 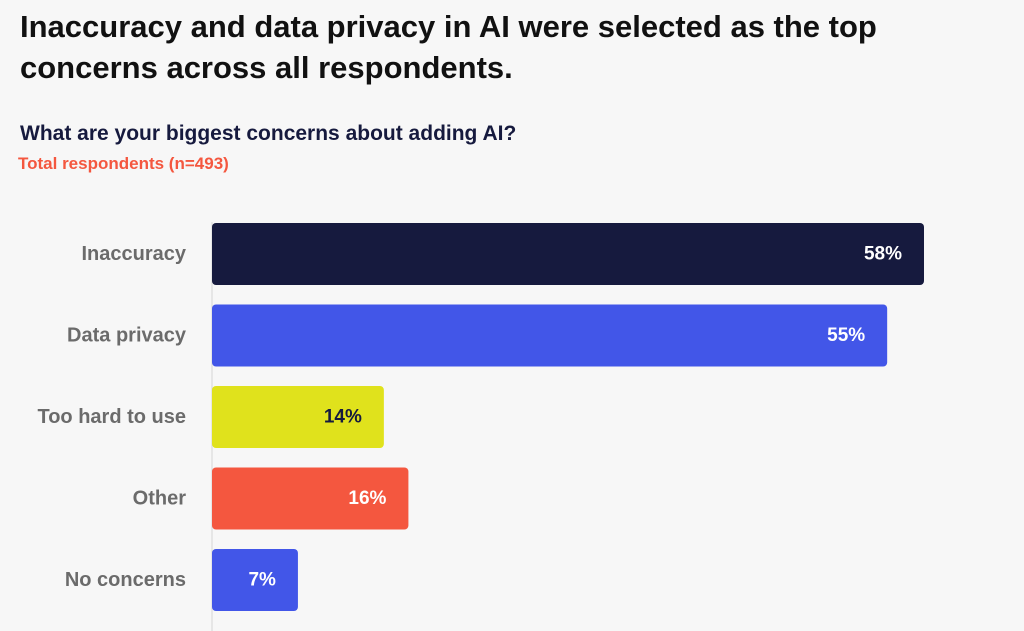 What do you see at coordinates (846, 335) in the screenshot?
I see `value-label-data-privacy: 55%` at bounding box center [846, 335].